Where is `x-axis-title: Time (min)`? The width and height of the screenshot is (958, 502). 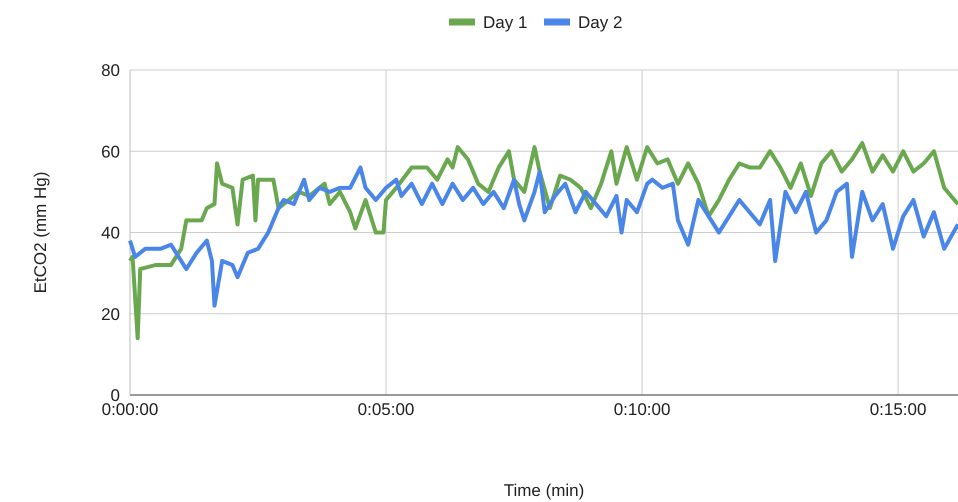
x-axis-title: Time (min) is located at coordinates (544, 490).